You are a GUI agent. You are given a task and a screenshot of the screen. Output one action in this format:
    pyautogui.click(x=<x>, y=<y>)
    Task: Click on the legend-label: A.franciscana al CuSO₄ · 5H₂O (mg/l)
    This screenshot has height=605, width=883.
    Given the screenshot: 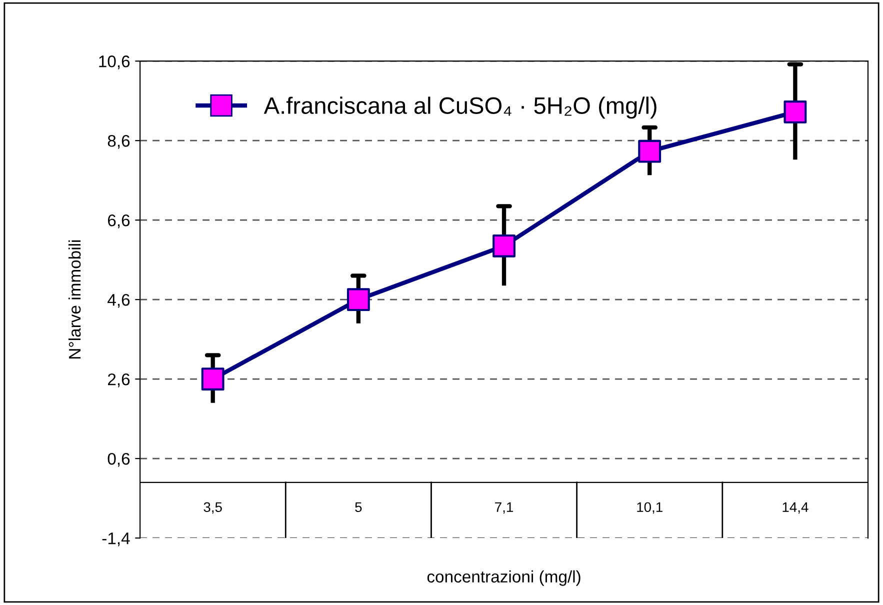 What is the action you would take?
    pyautogui.click(x=460, y=107)
    